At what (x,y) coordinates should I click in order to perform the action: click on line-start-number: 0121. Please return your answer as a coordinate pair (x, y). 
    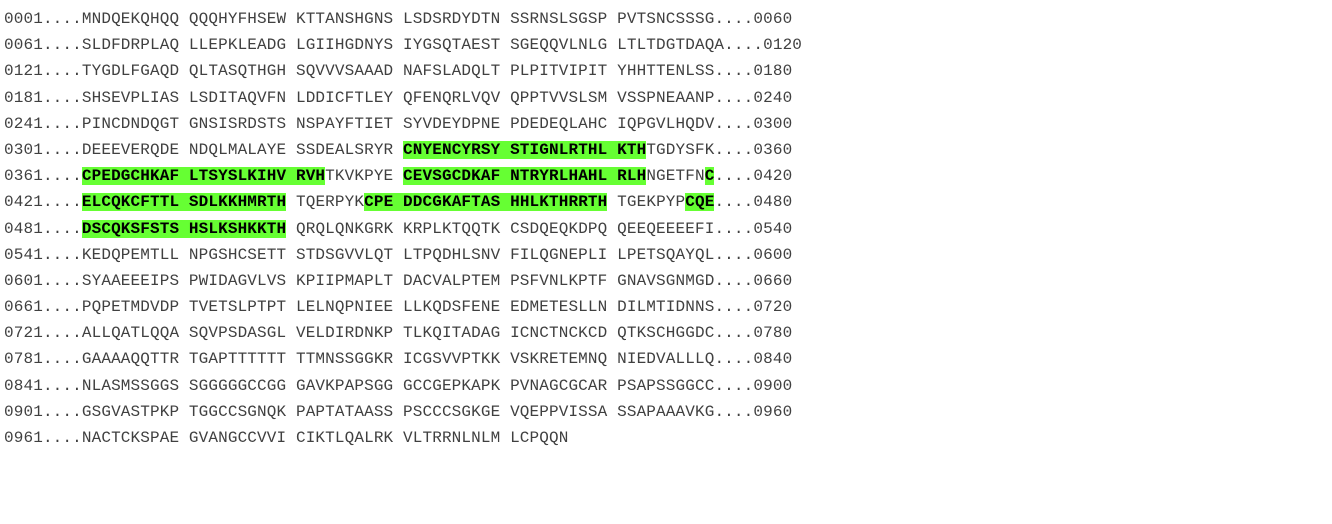
    Looking at the image, I should click on (23, 71).